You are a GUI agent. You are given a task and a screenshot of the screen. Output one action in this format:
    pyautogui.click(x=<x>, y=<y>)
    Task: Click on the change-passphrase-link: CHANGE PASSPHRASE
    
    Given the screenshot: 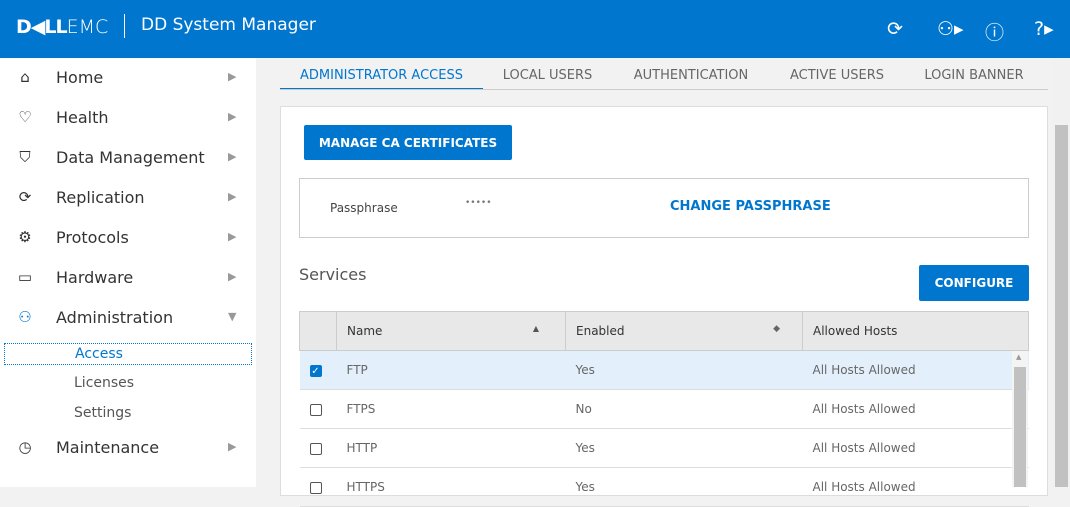 What is the action you would take?
    pyautogui.click(x=750, y=206)
    